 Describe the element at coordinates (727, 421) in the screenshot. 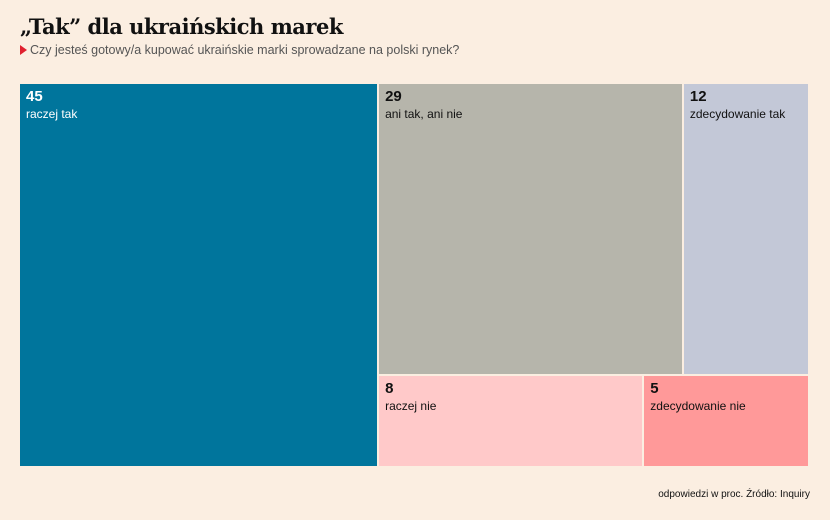

I see `treemap-cell-zdecydowanie-nie: 5 zdecydowanie nie` at that location.